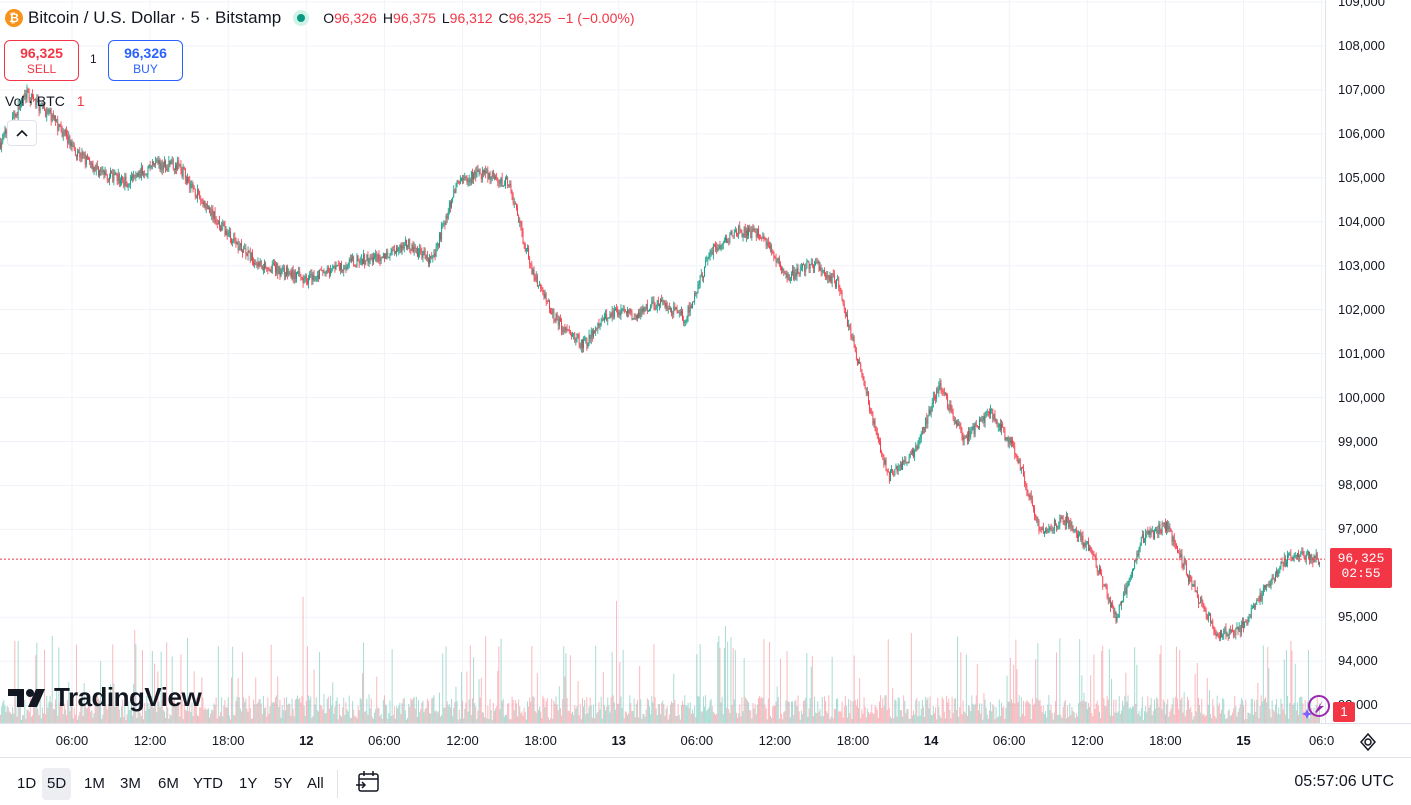 The height and width of the screenshot is (805, 1411). What do you see at coordinates (45, 101) in the screenshot?
I see `volume-legend: Vol · BTC 1` at bounding box center [45, 101].